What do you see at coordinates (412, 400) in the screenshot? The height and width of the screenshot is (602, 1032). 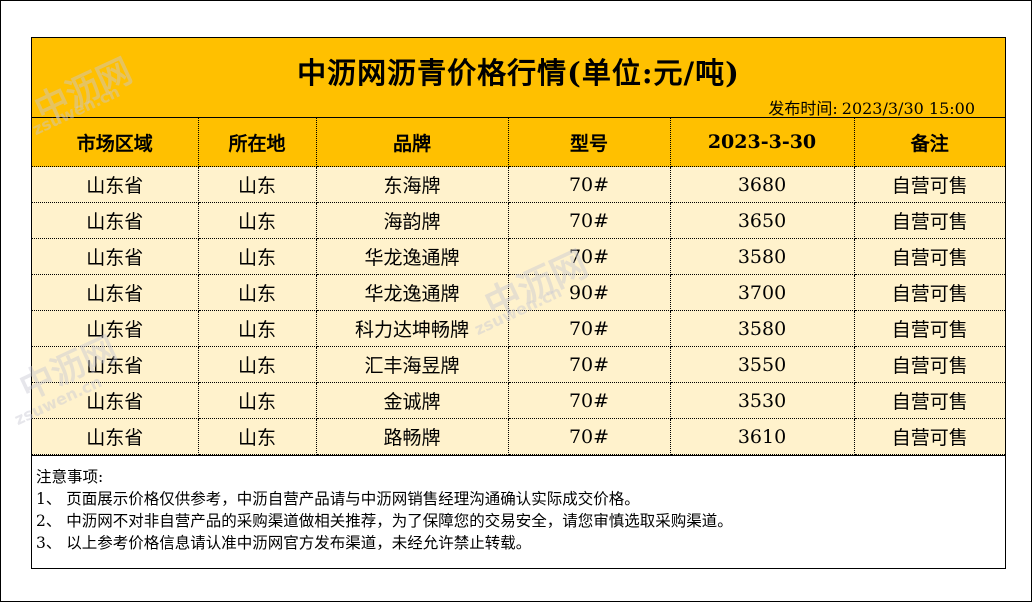 I see `cell-brand: 金诚牌` at bounding box center [412, 400].